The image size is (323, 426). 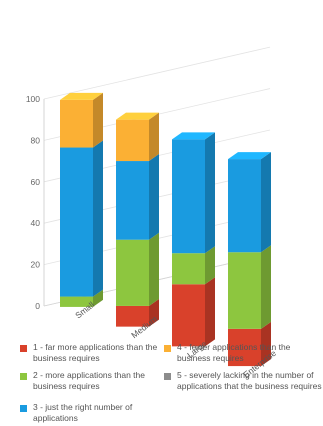 What do you see at coordinates (137, 116) in the screenshot?
I see `bar-top-medium` at bounding box center [137, 116].